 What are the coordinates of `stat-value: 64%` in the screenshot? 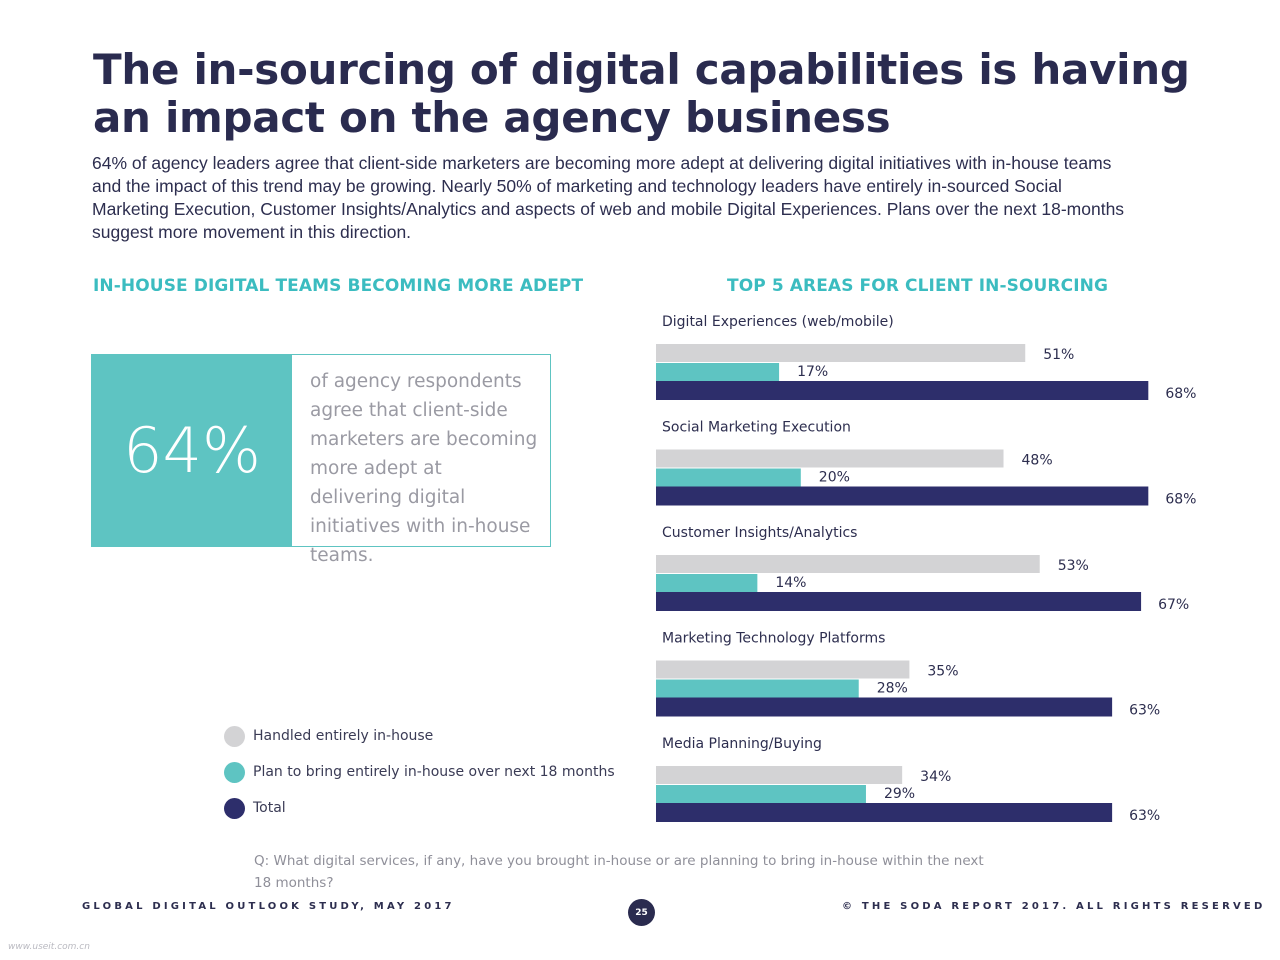 It's located at (192, 450).